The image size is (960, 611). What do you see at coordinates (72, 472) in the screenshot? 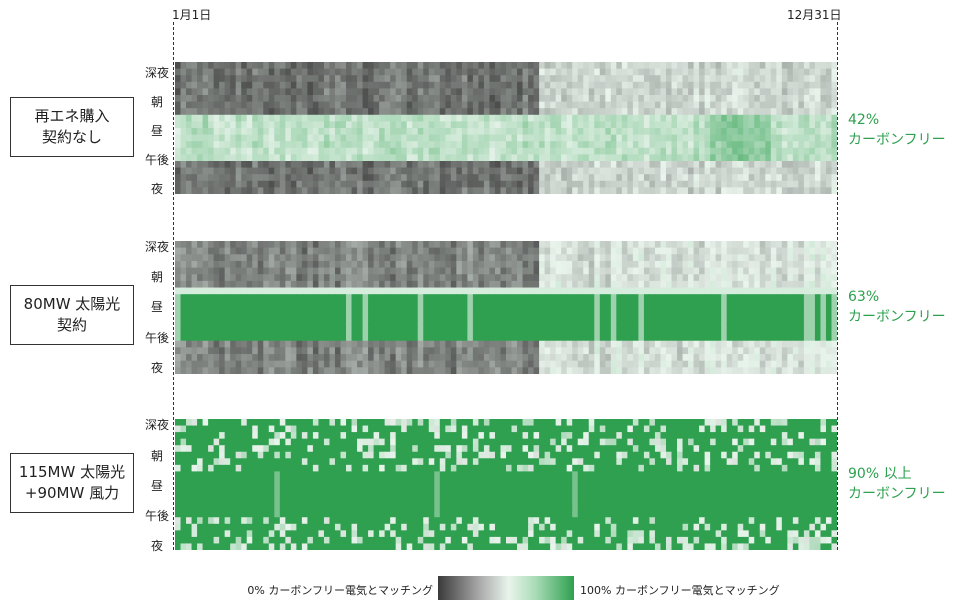
I see `scenario-line: 115MW 太陽光` at bounding box center [72, 472].